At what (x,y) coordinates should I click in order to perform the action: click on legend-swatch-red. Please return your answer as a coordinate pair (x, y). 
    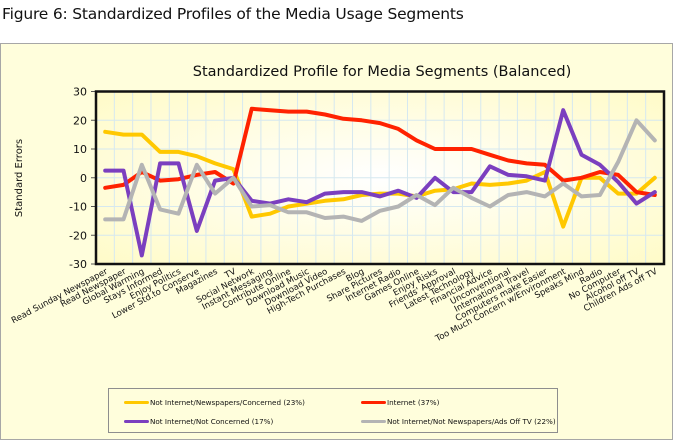
    Looking at the image, I should click on (373, 402).